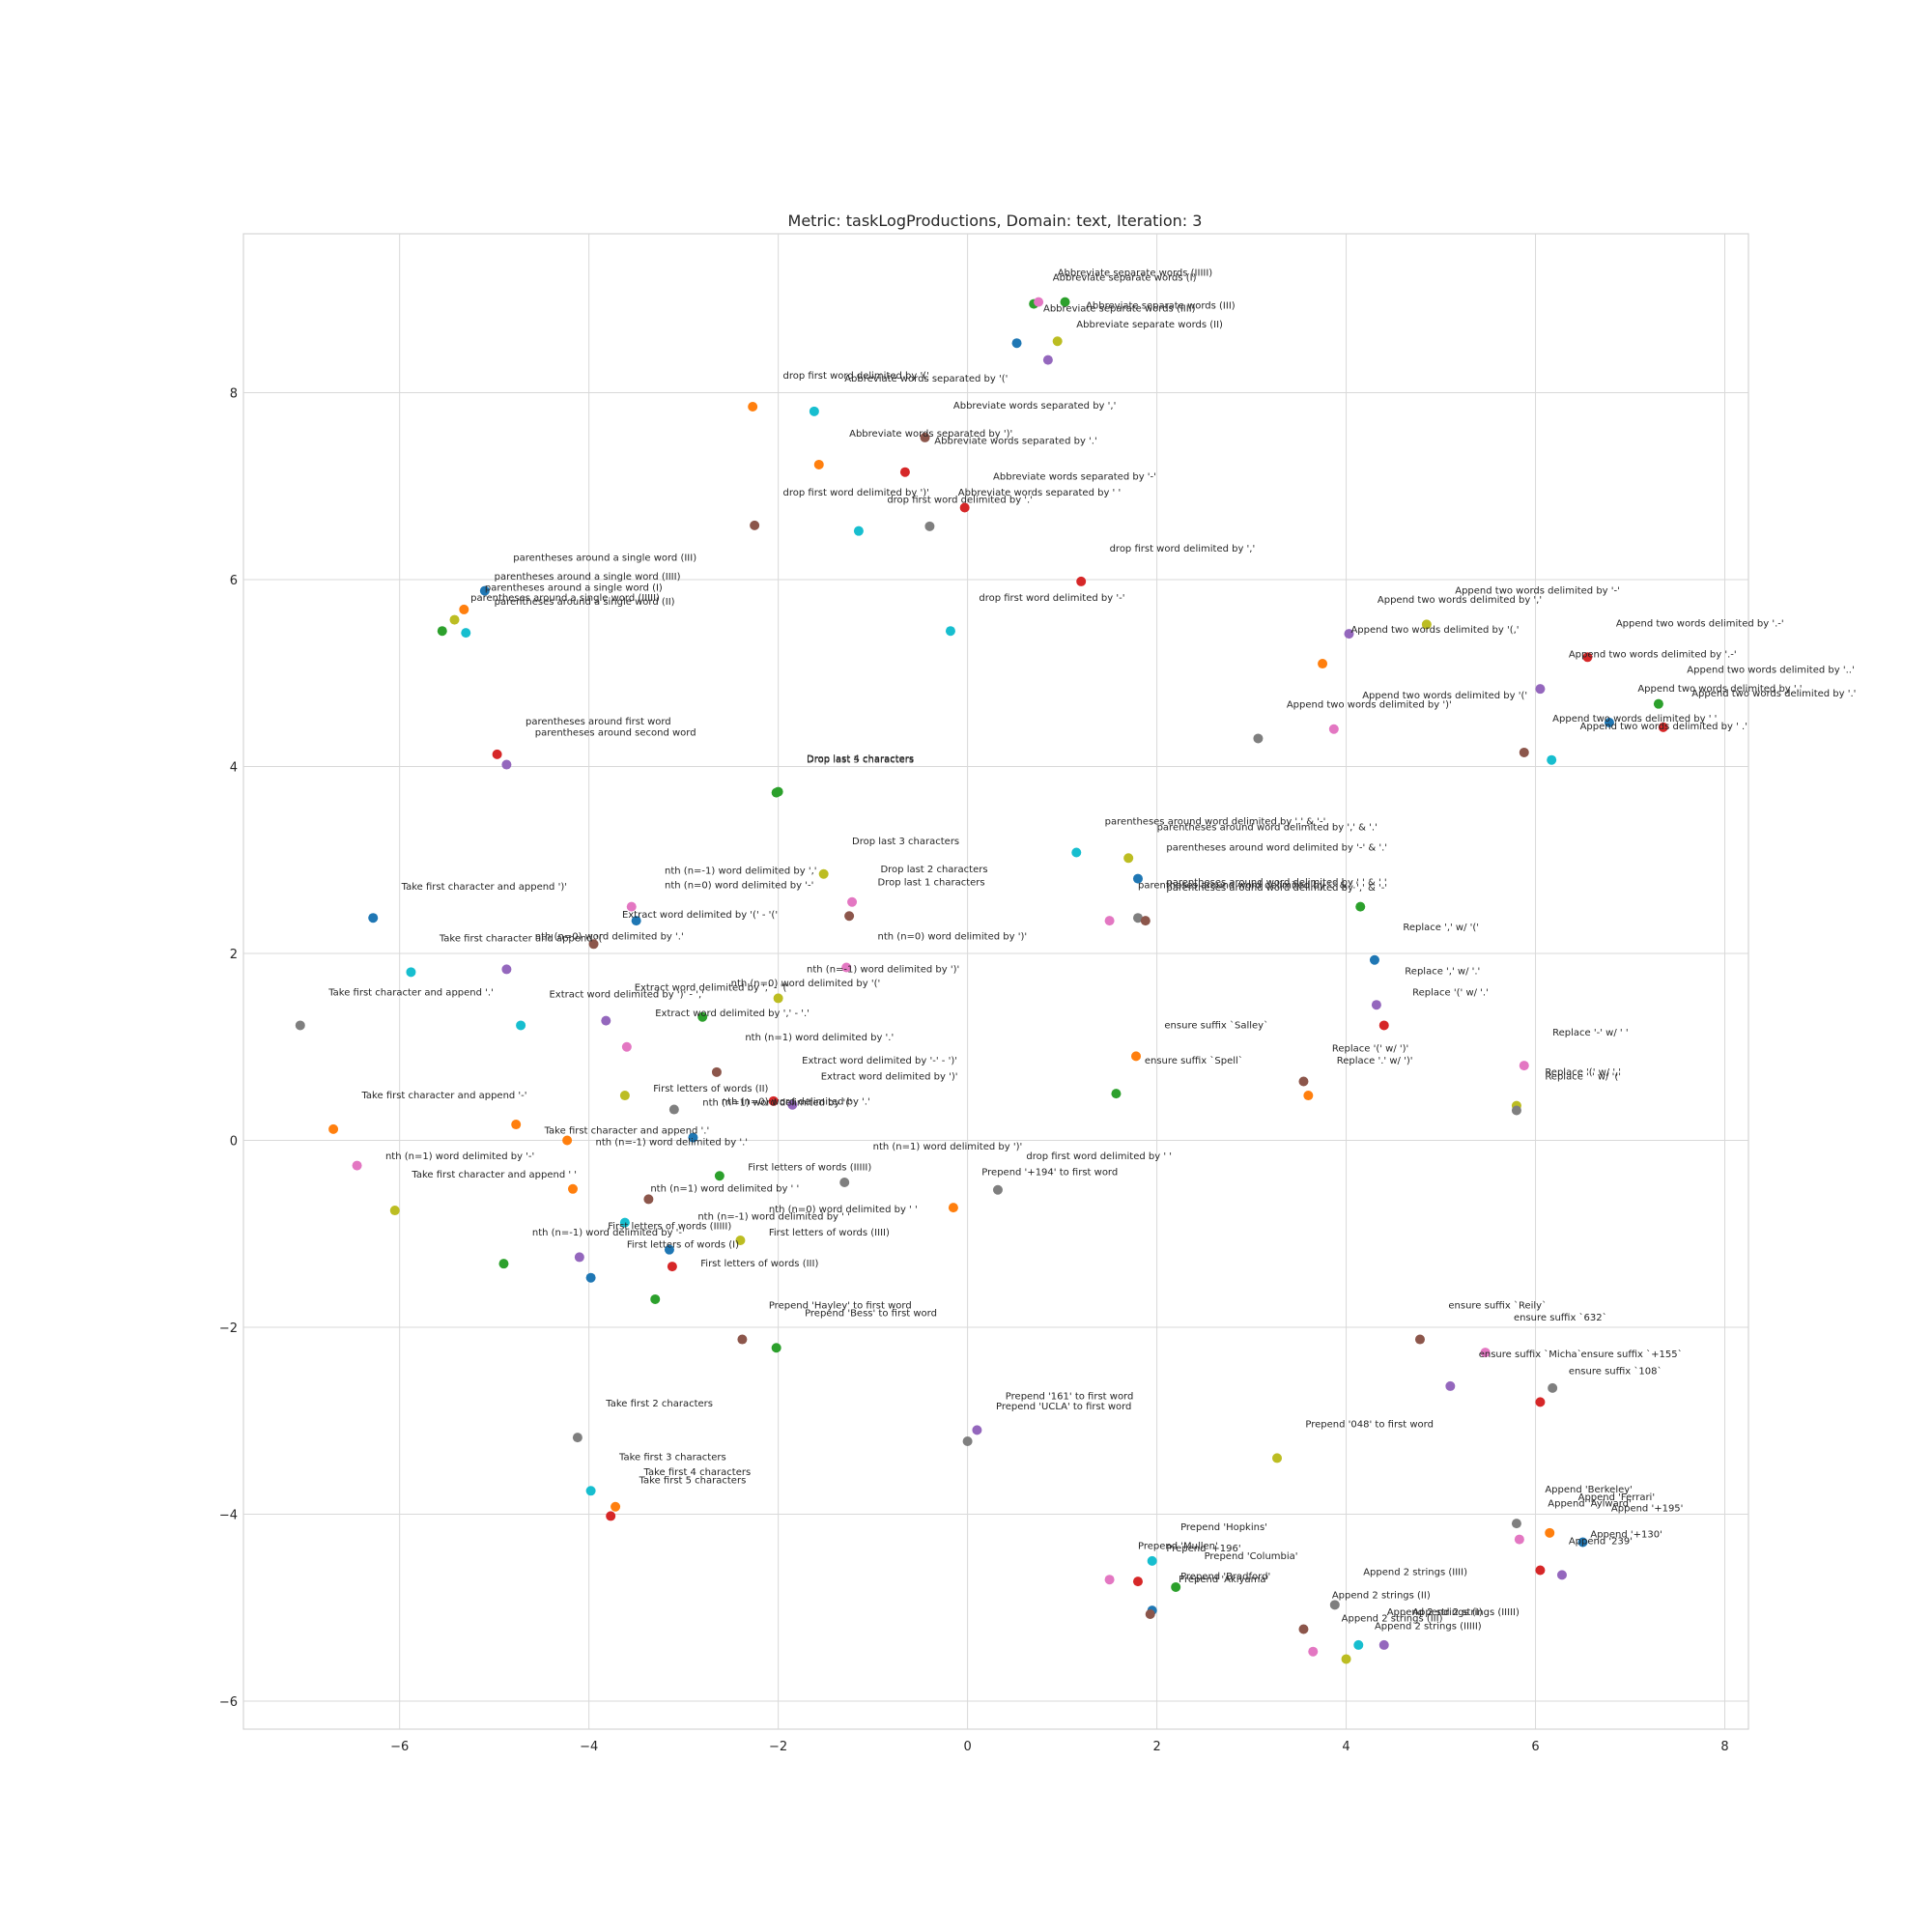  I want to click on point-label: Append two words delimited by '(,', so click(1434, 630).